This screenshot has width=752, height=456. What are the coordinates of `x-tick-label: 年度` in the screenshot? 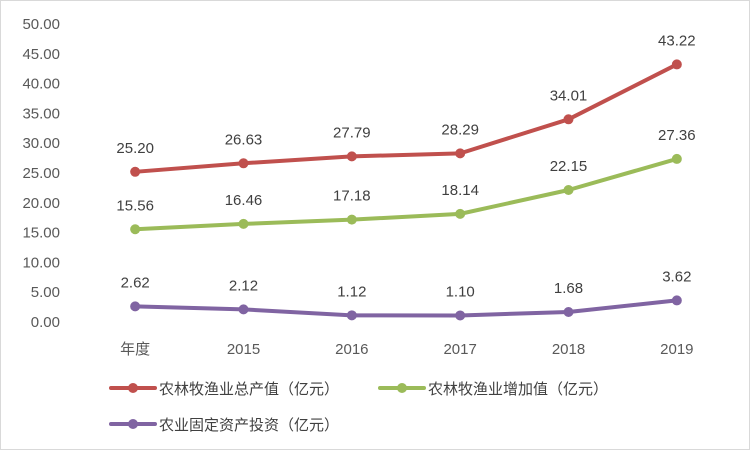 It's located at (135, 349).